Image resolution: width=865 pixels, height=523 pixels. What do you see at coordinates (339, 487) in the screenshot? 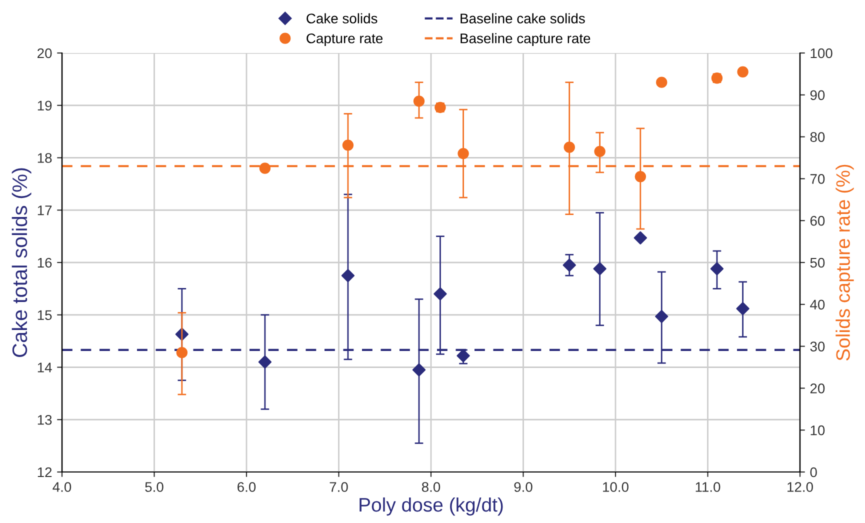
I see `x-tick-label: 7.0` at bounding box center [339, 487].